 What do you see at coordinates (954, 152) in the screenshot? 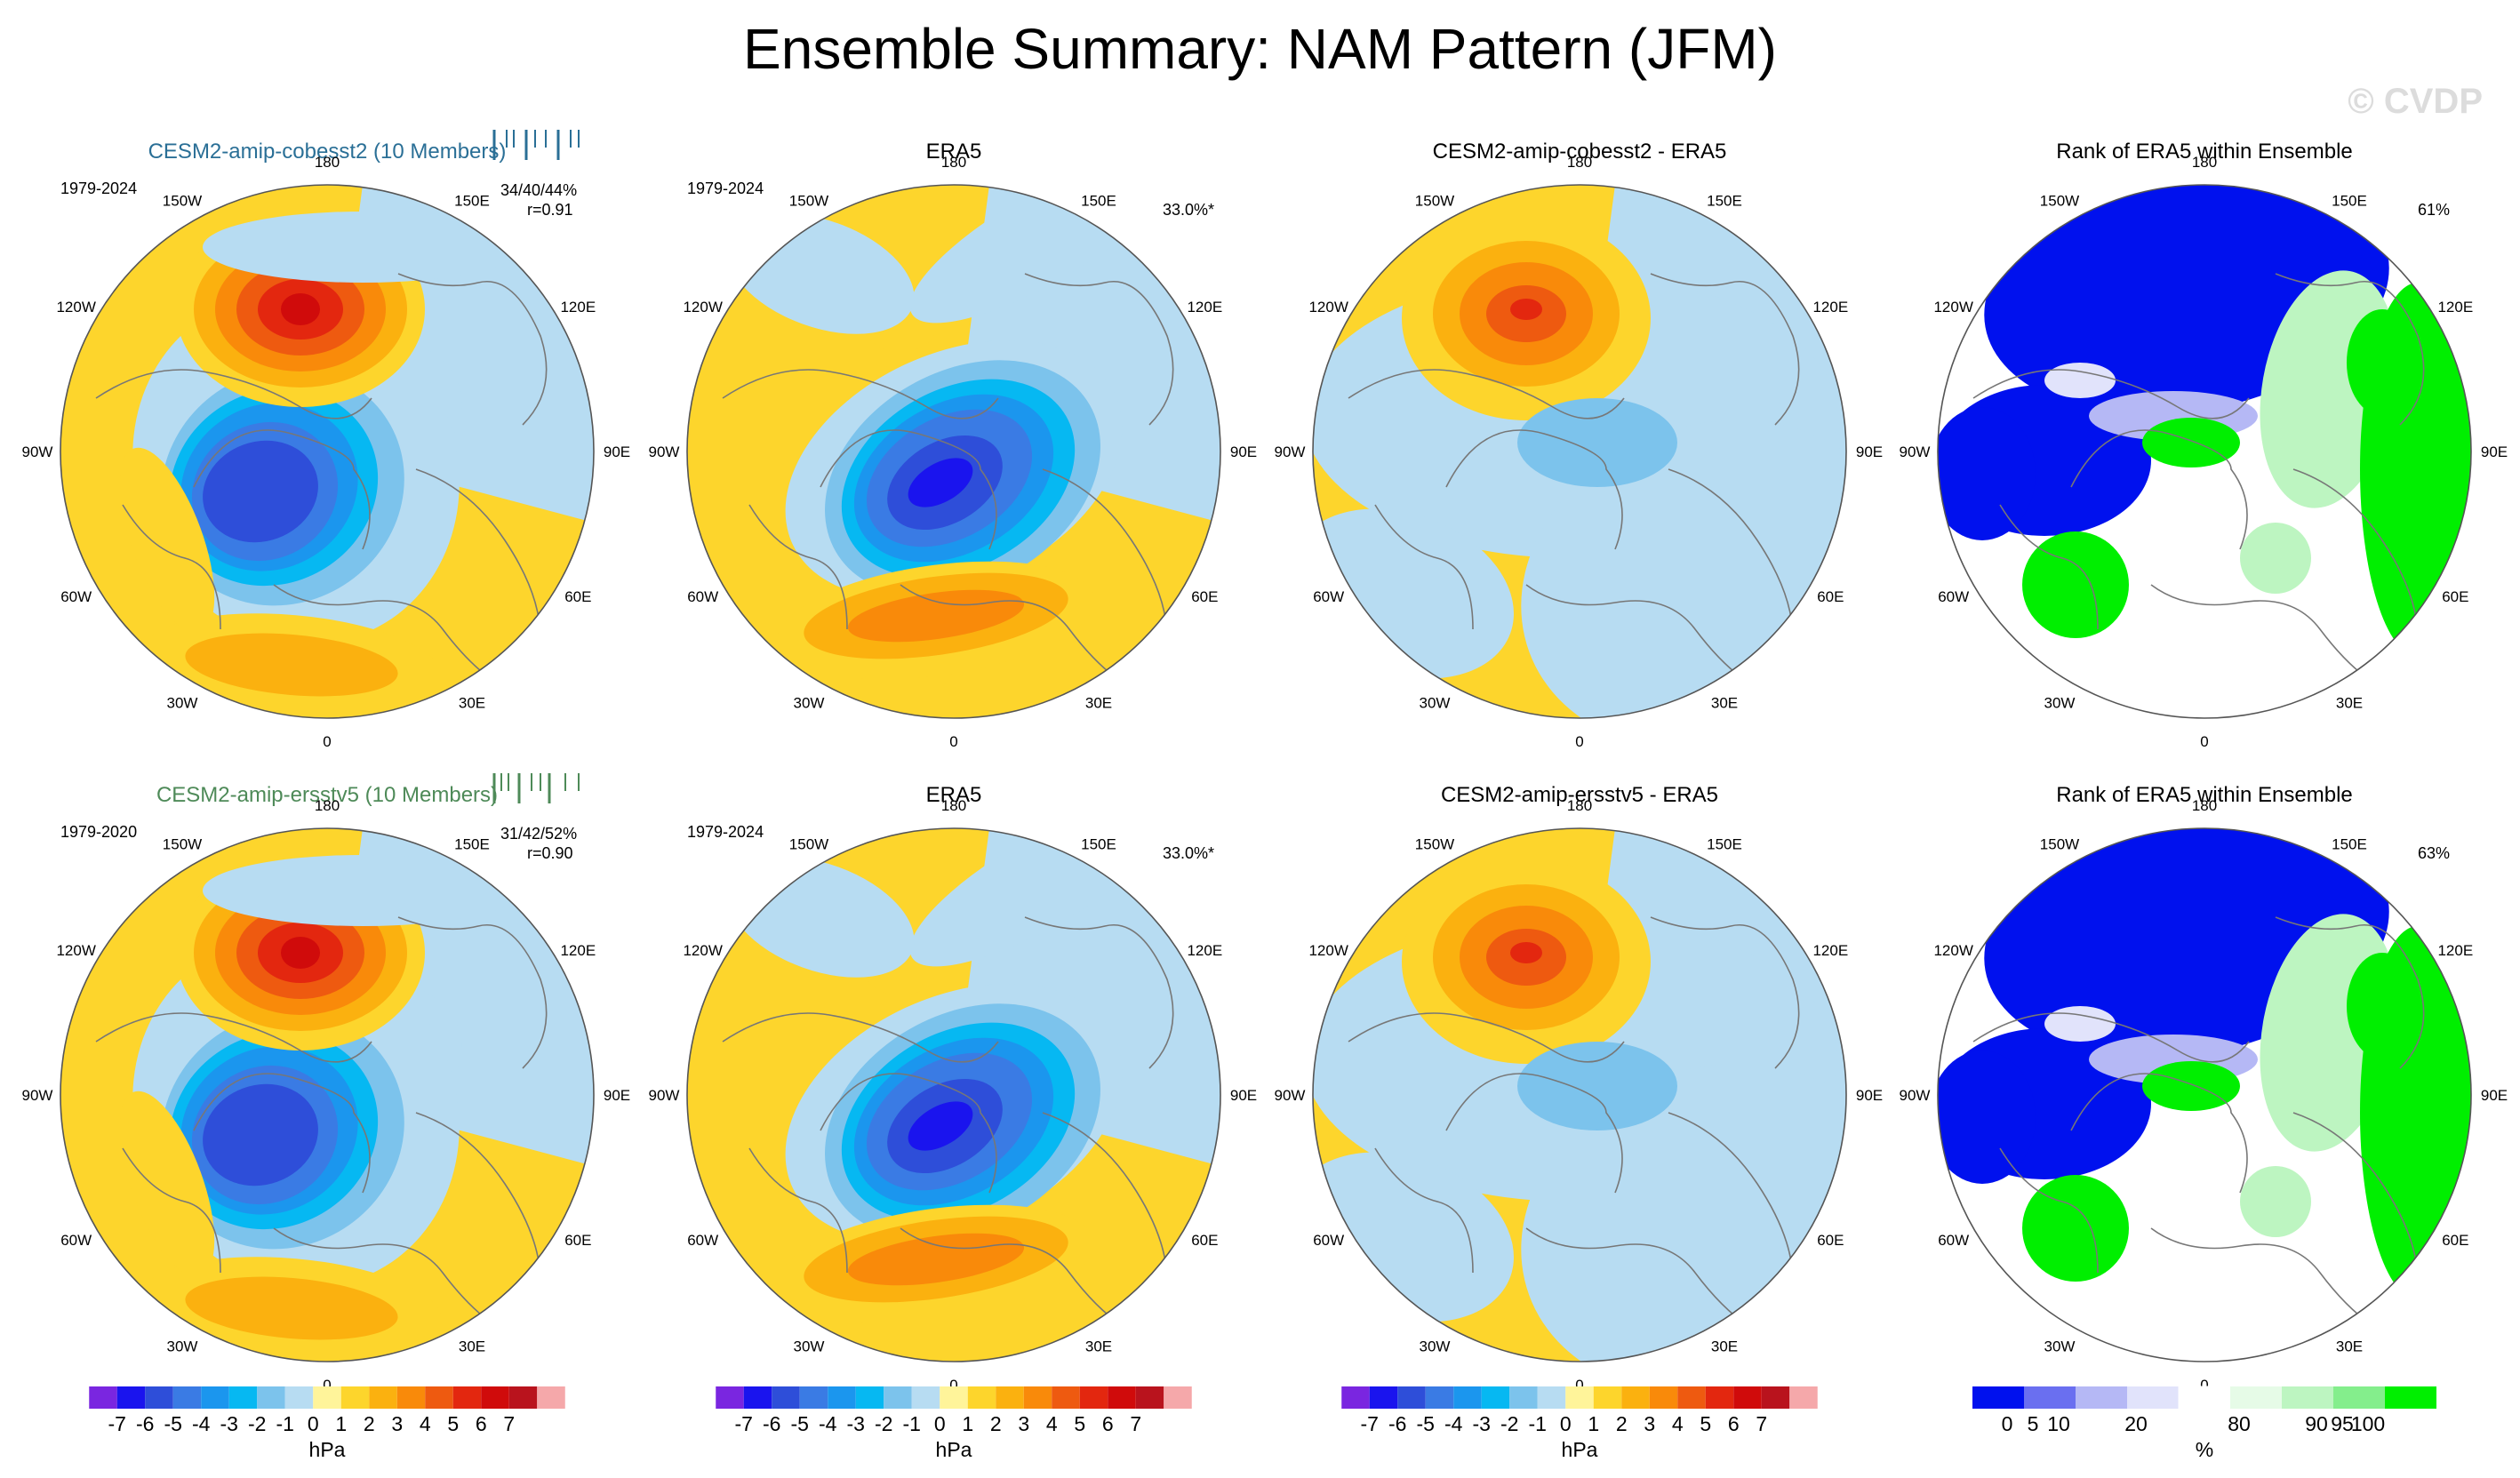
I see `panel-title: ERA5` at bounding box center [954, 152].